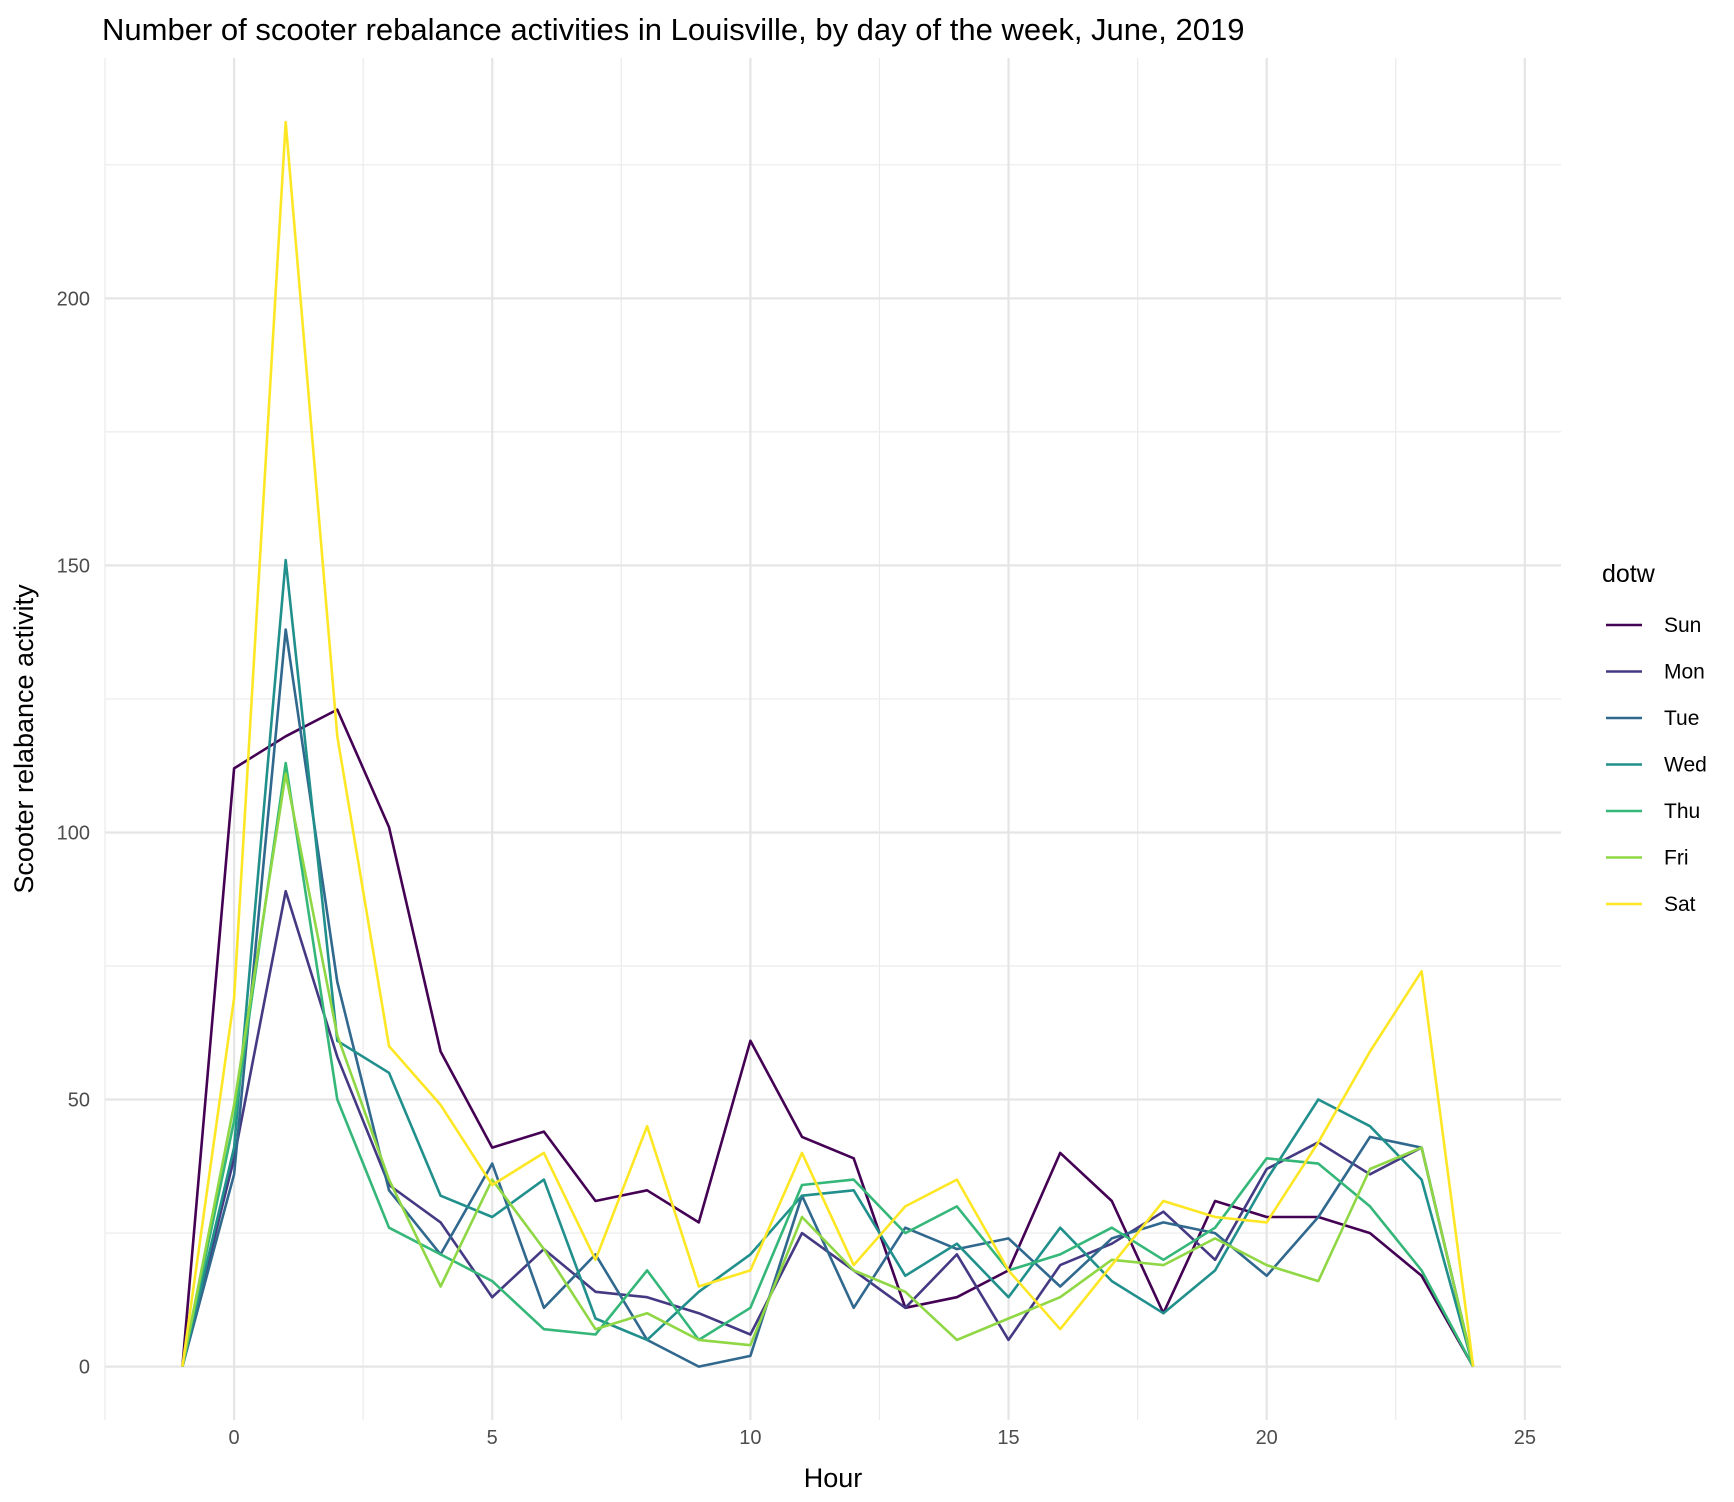  Describe the element at coordinates (73, 833) in the screenshot. I see `y-tick-label: 100` at that location.